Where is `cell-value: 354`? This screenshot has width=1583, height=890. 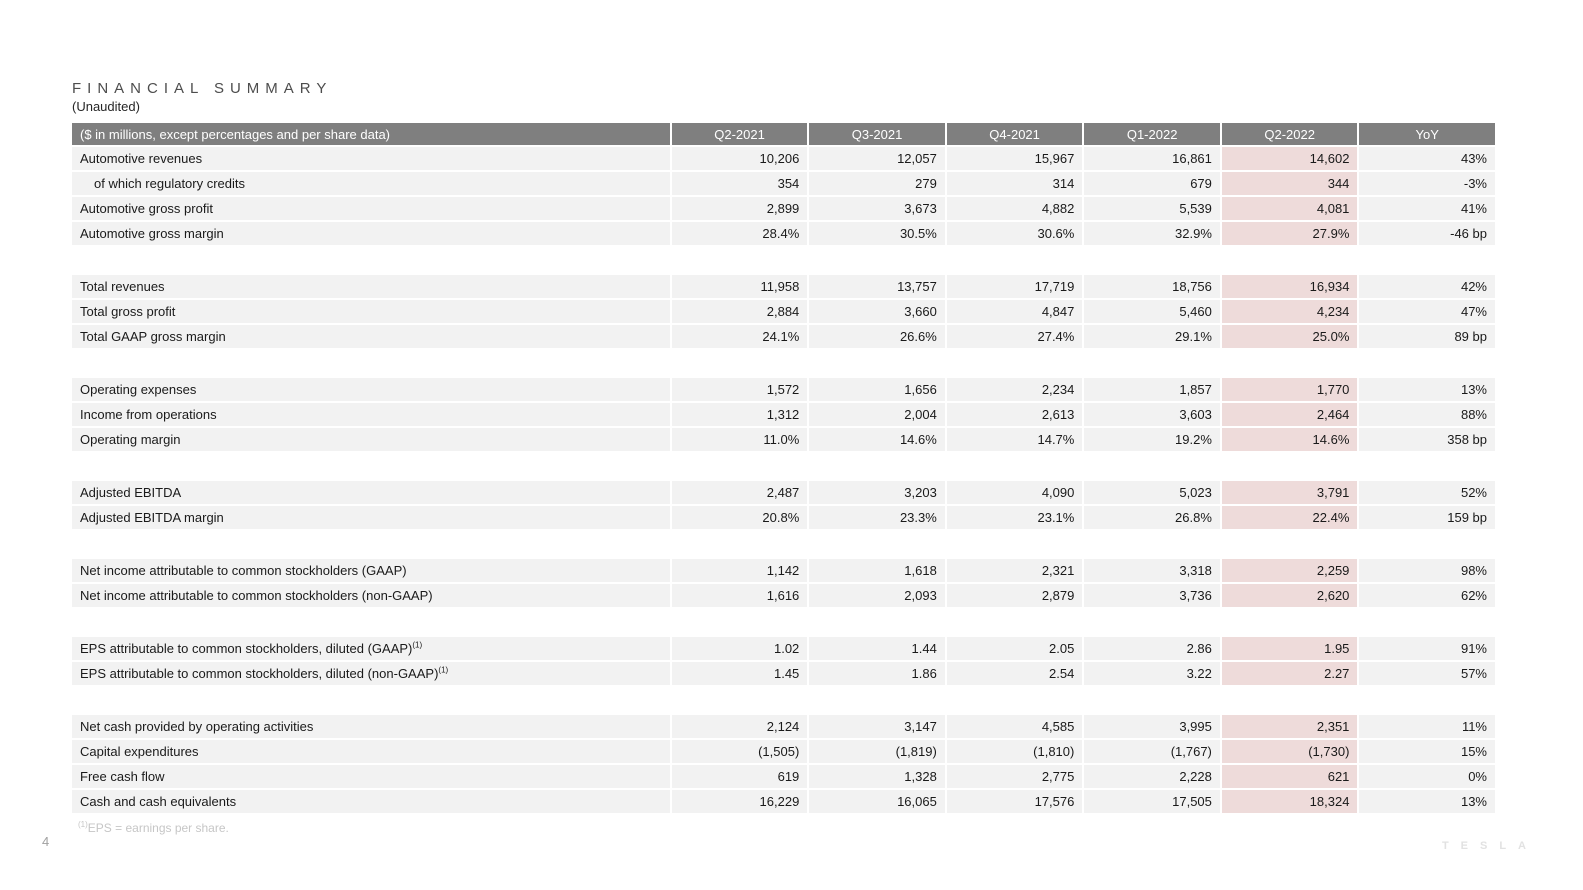 cell-value: 354 is located at coordinates (739, 183).